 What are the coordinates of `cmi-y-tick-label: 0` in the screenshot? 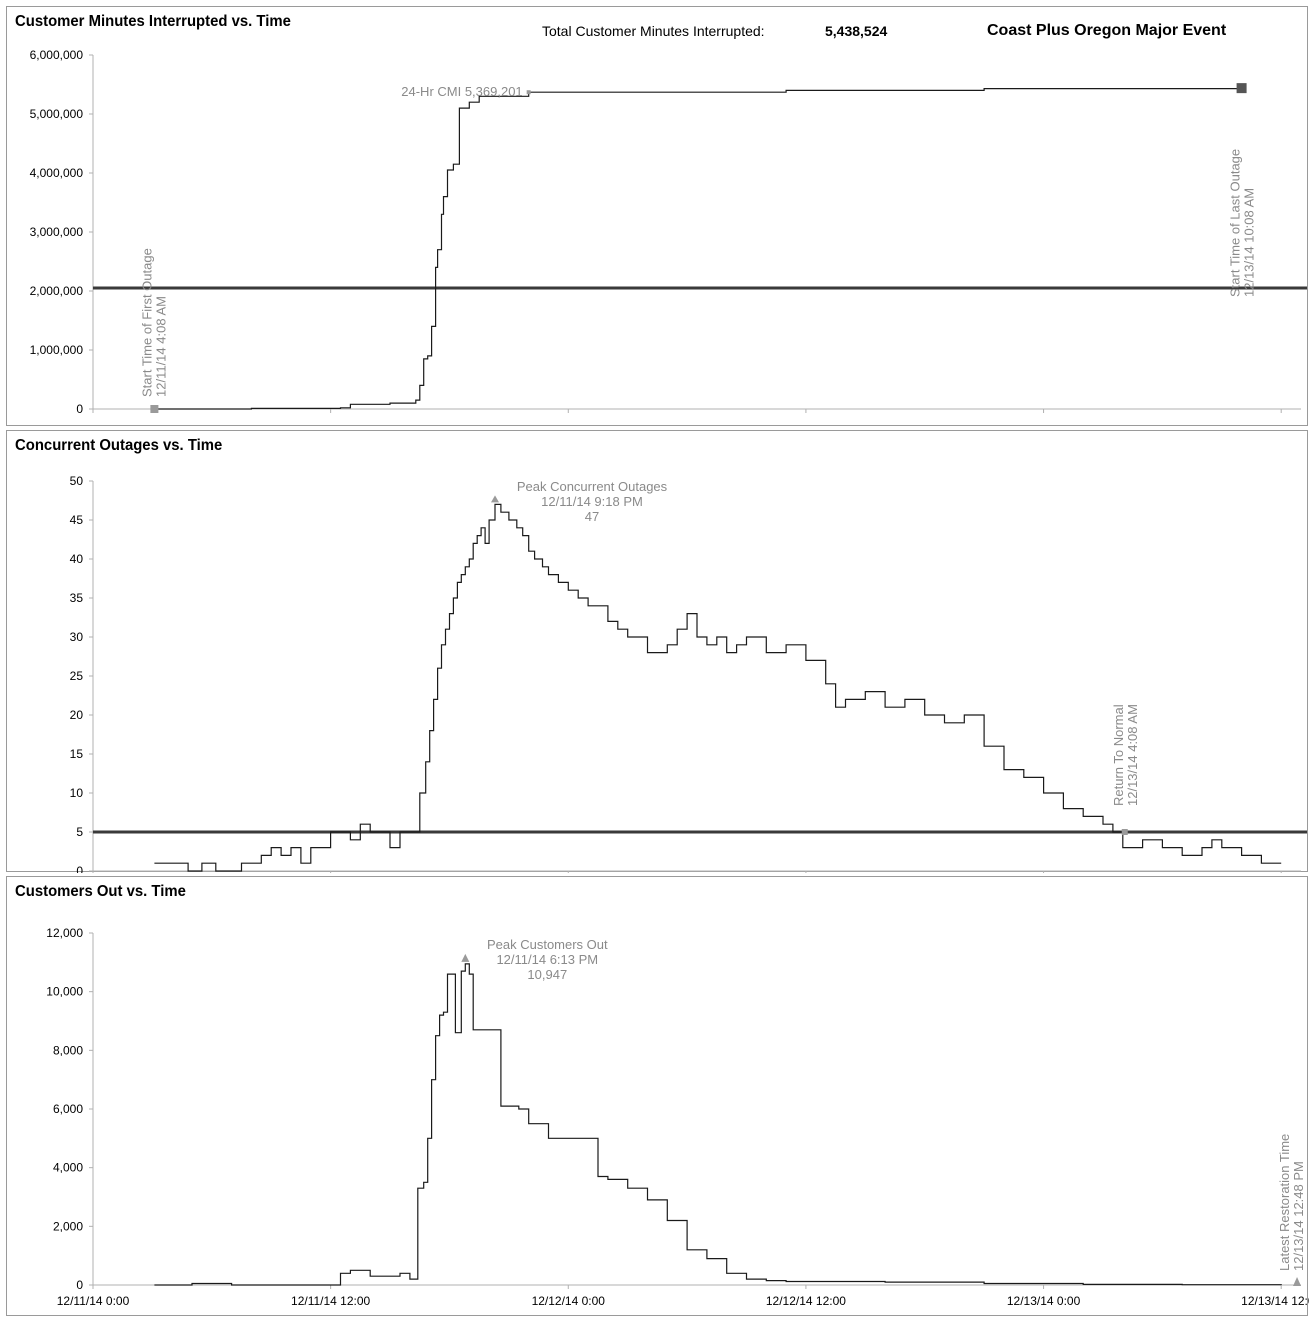 It's located at (79, 409).